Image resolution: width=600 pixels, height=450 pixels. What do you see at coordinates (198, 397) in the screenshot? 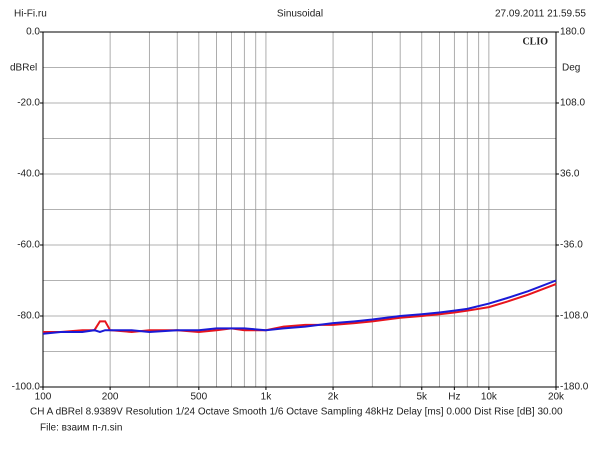
I see `x-tick-label: 500` at bounding box center [198, 397].